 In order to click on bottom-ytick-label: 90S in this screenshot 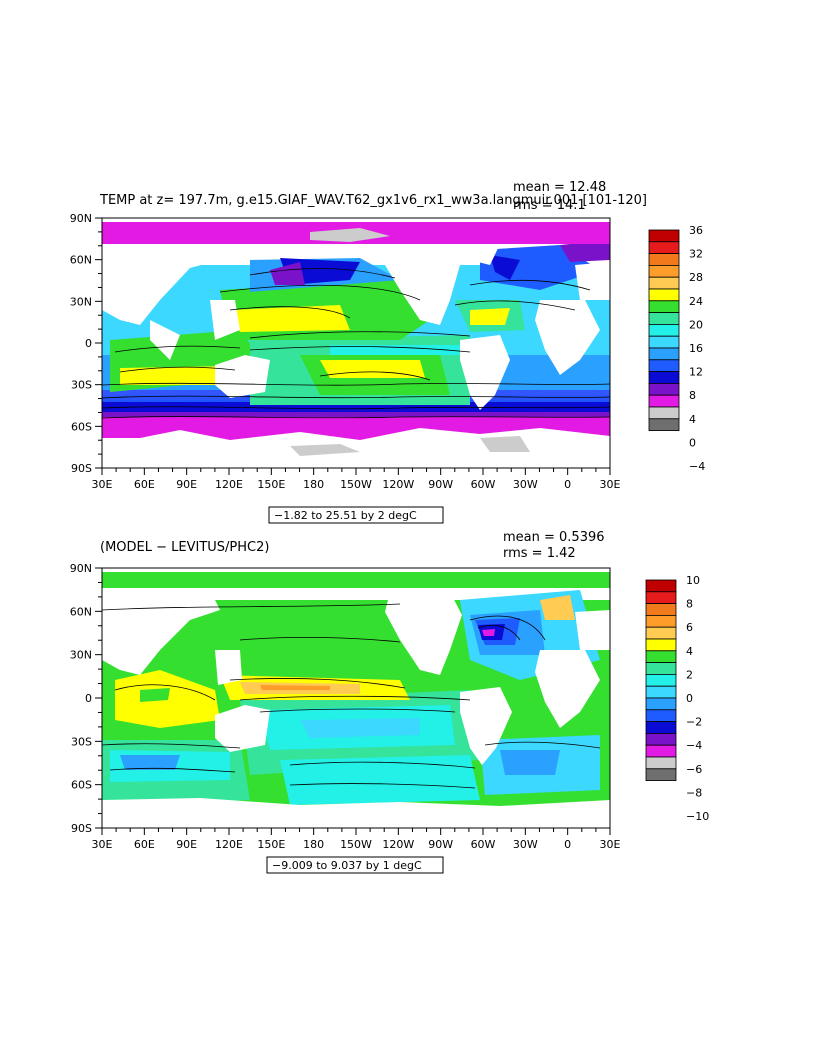, I will do `click(81, 828)`.